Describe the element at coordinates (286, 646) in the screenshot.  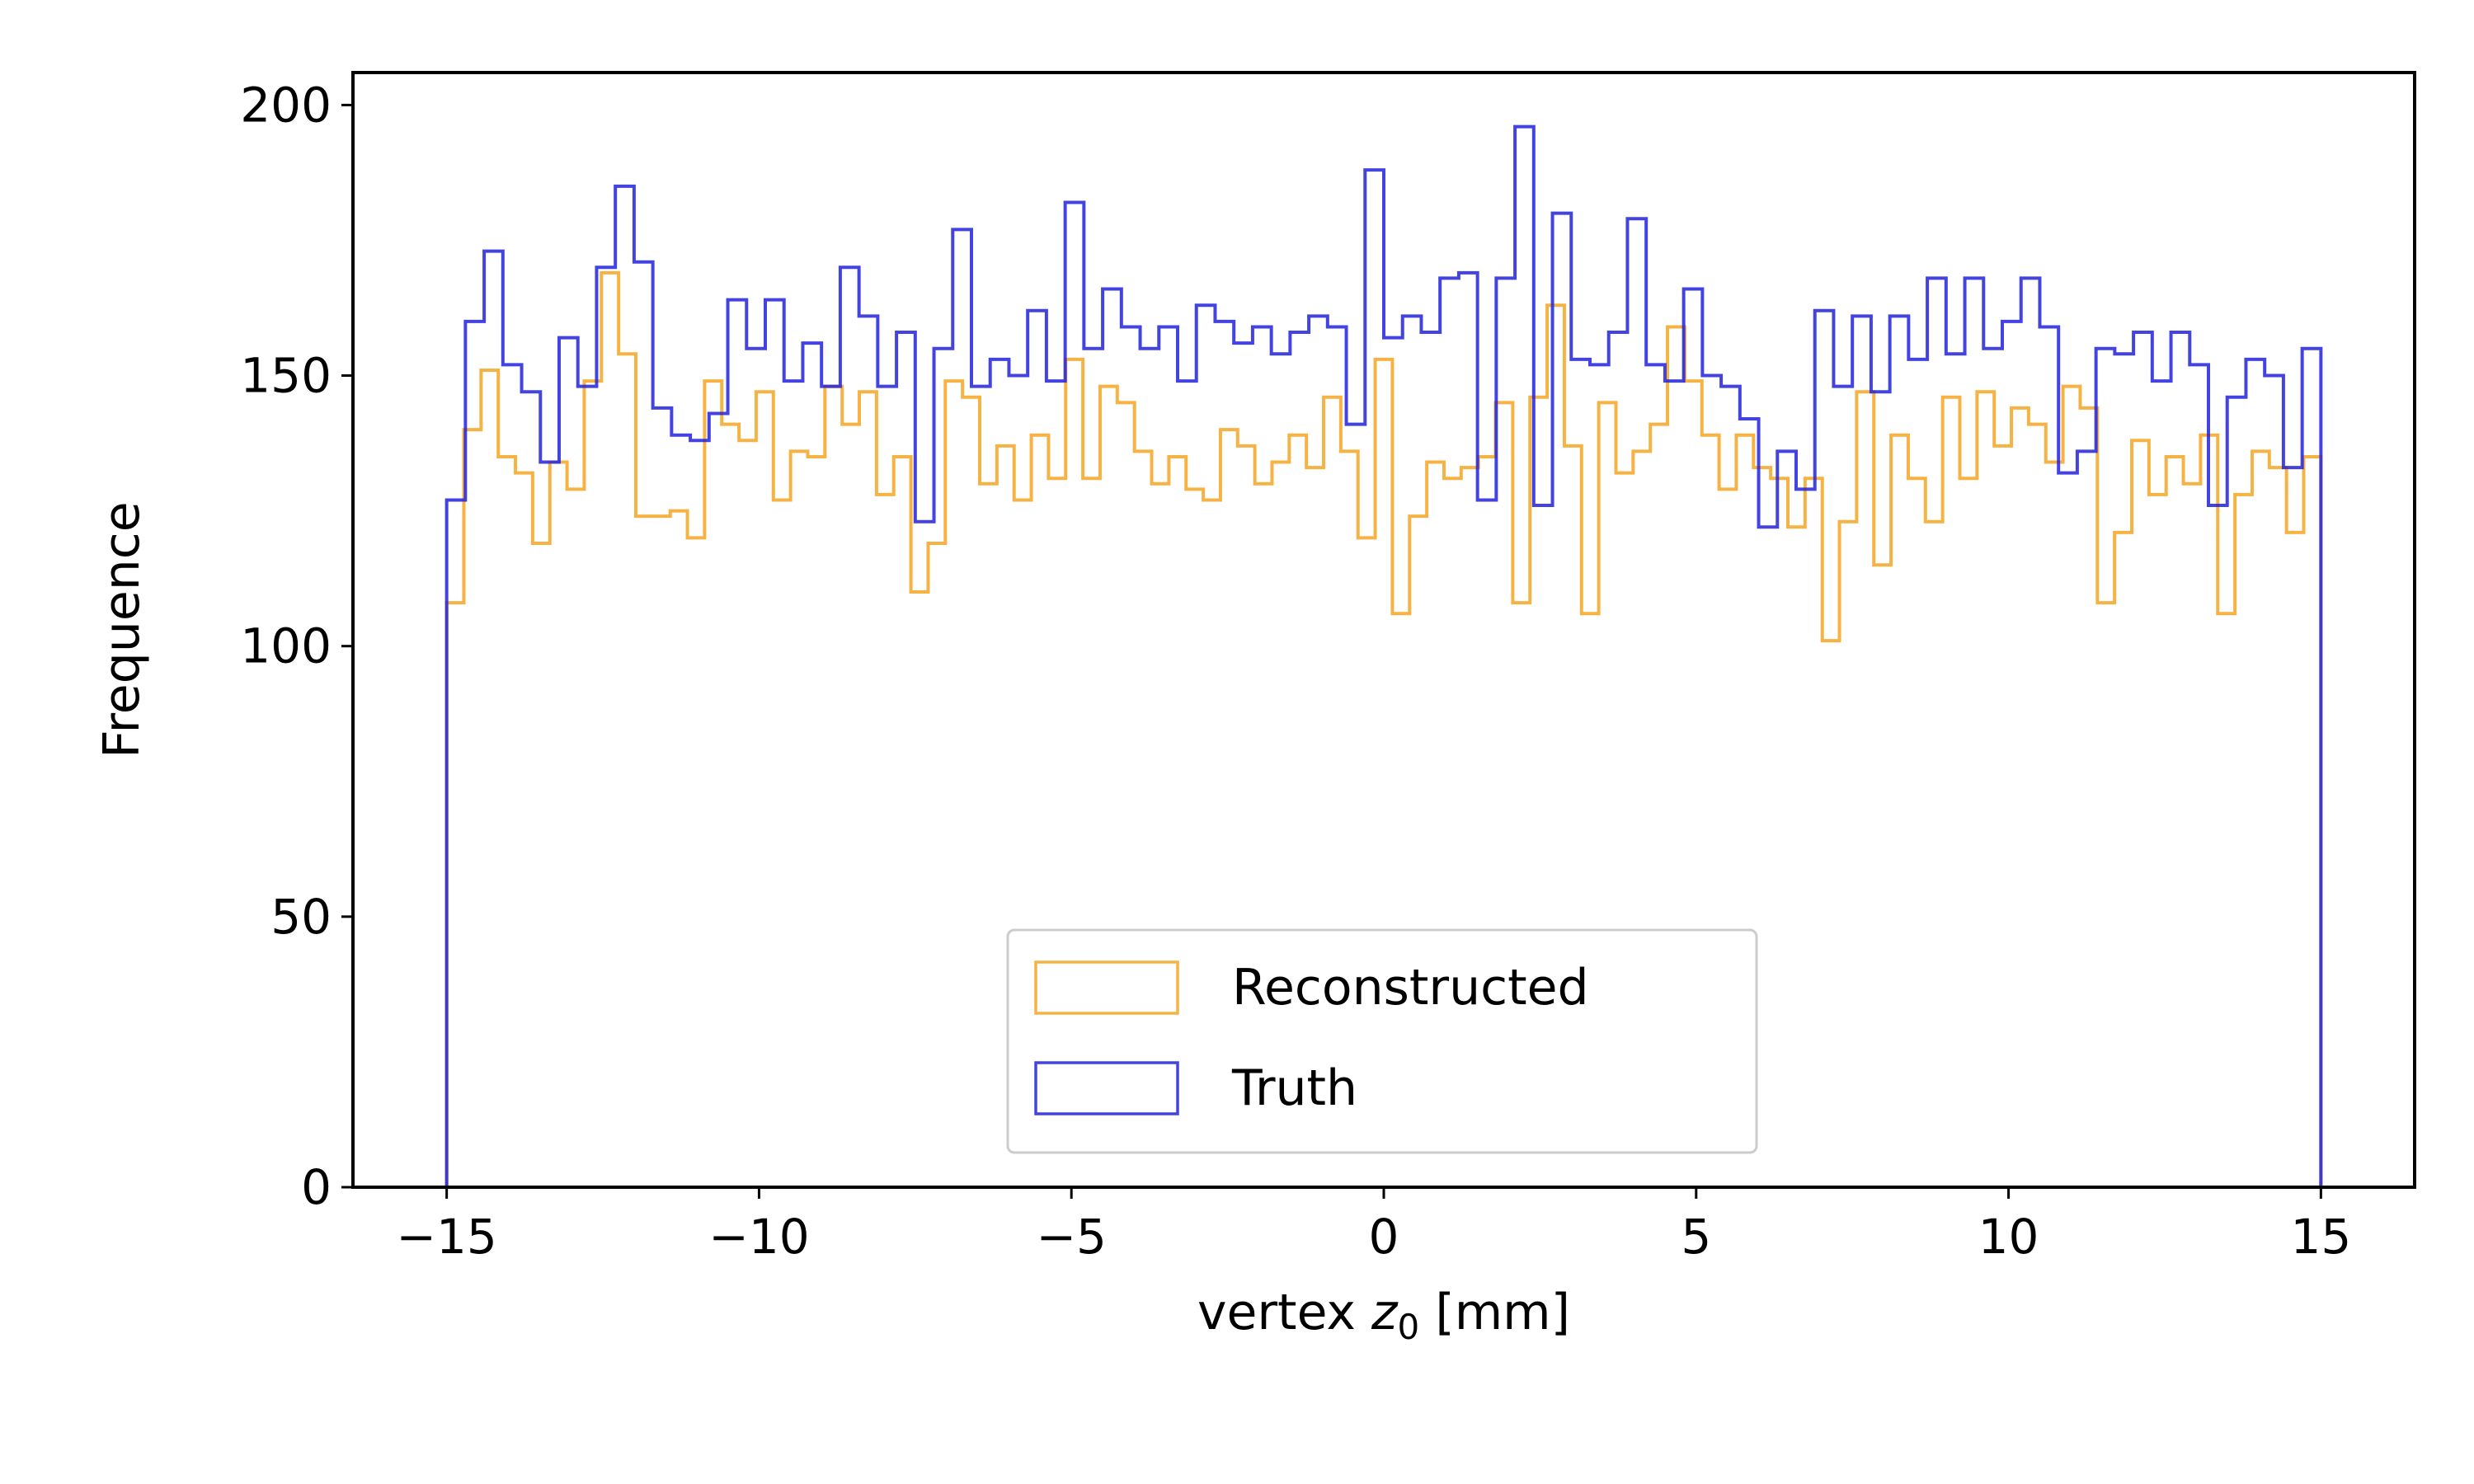
I see `y-tick-label: 100` at that location.